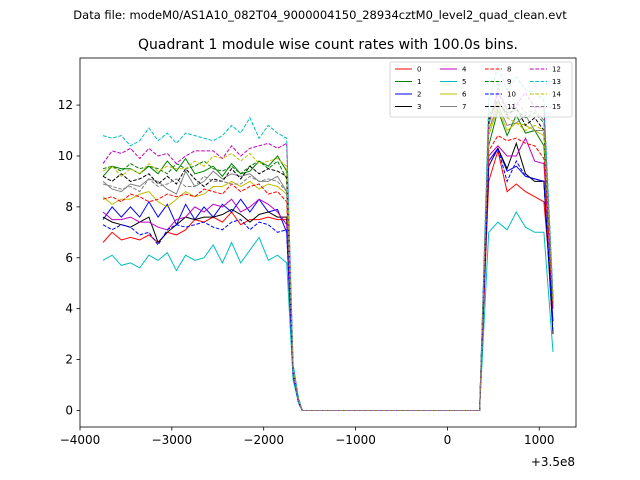 The height and width of the screenshot is (480, 640). I want to click on x-tick-label: −2000, so click(263, 440).